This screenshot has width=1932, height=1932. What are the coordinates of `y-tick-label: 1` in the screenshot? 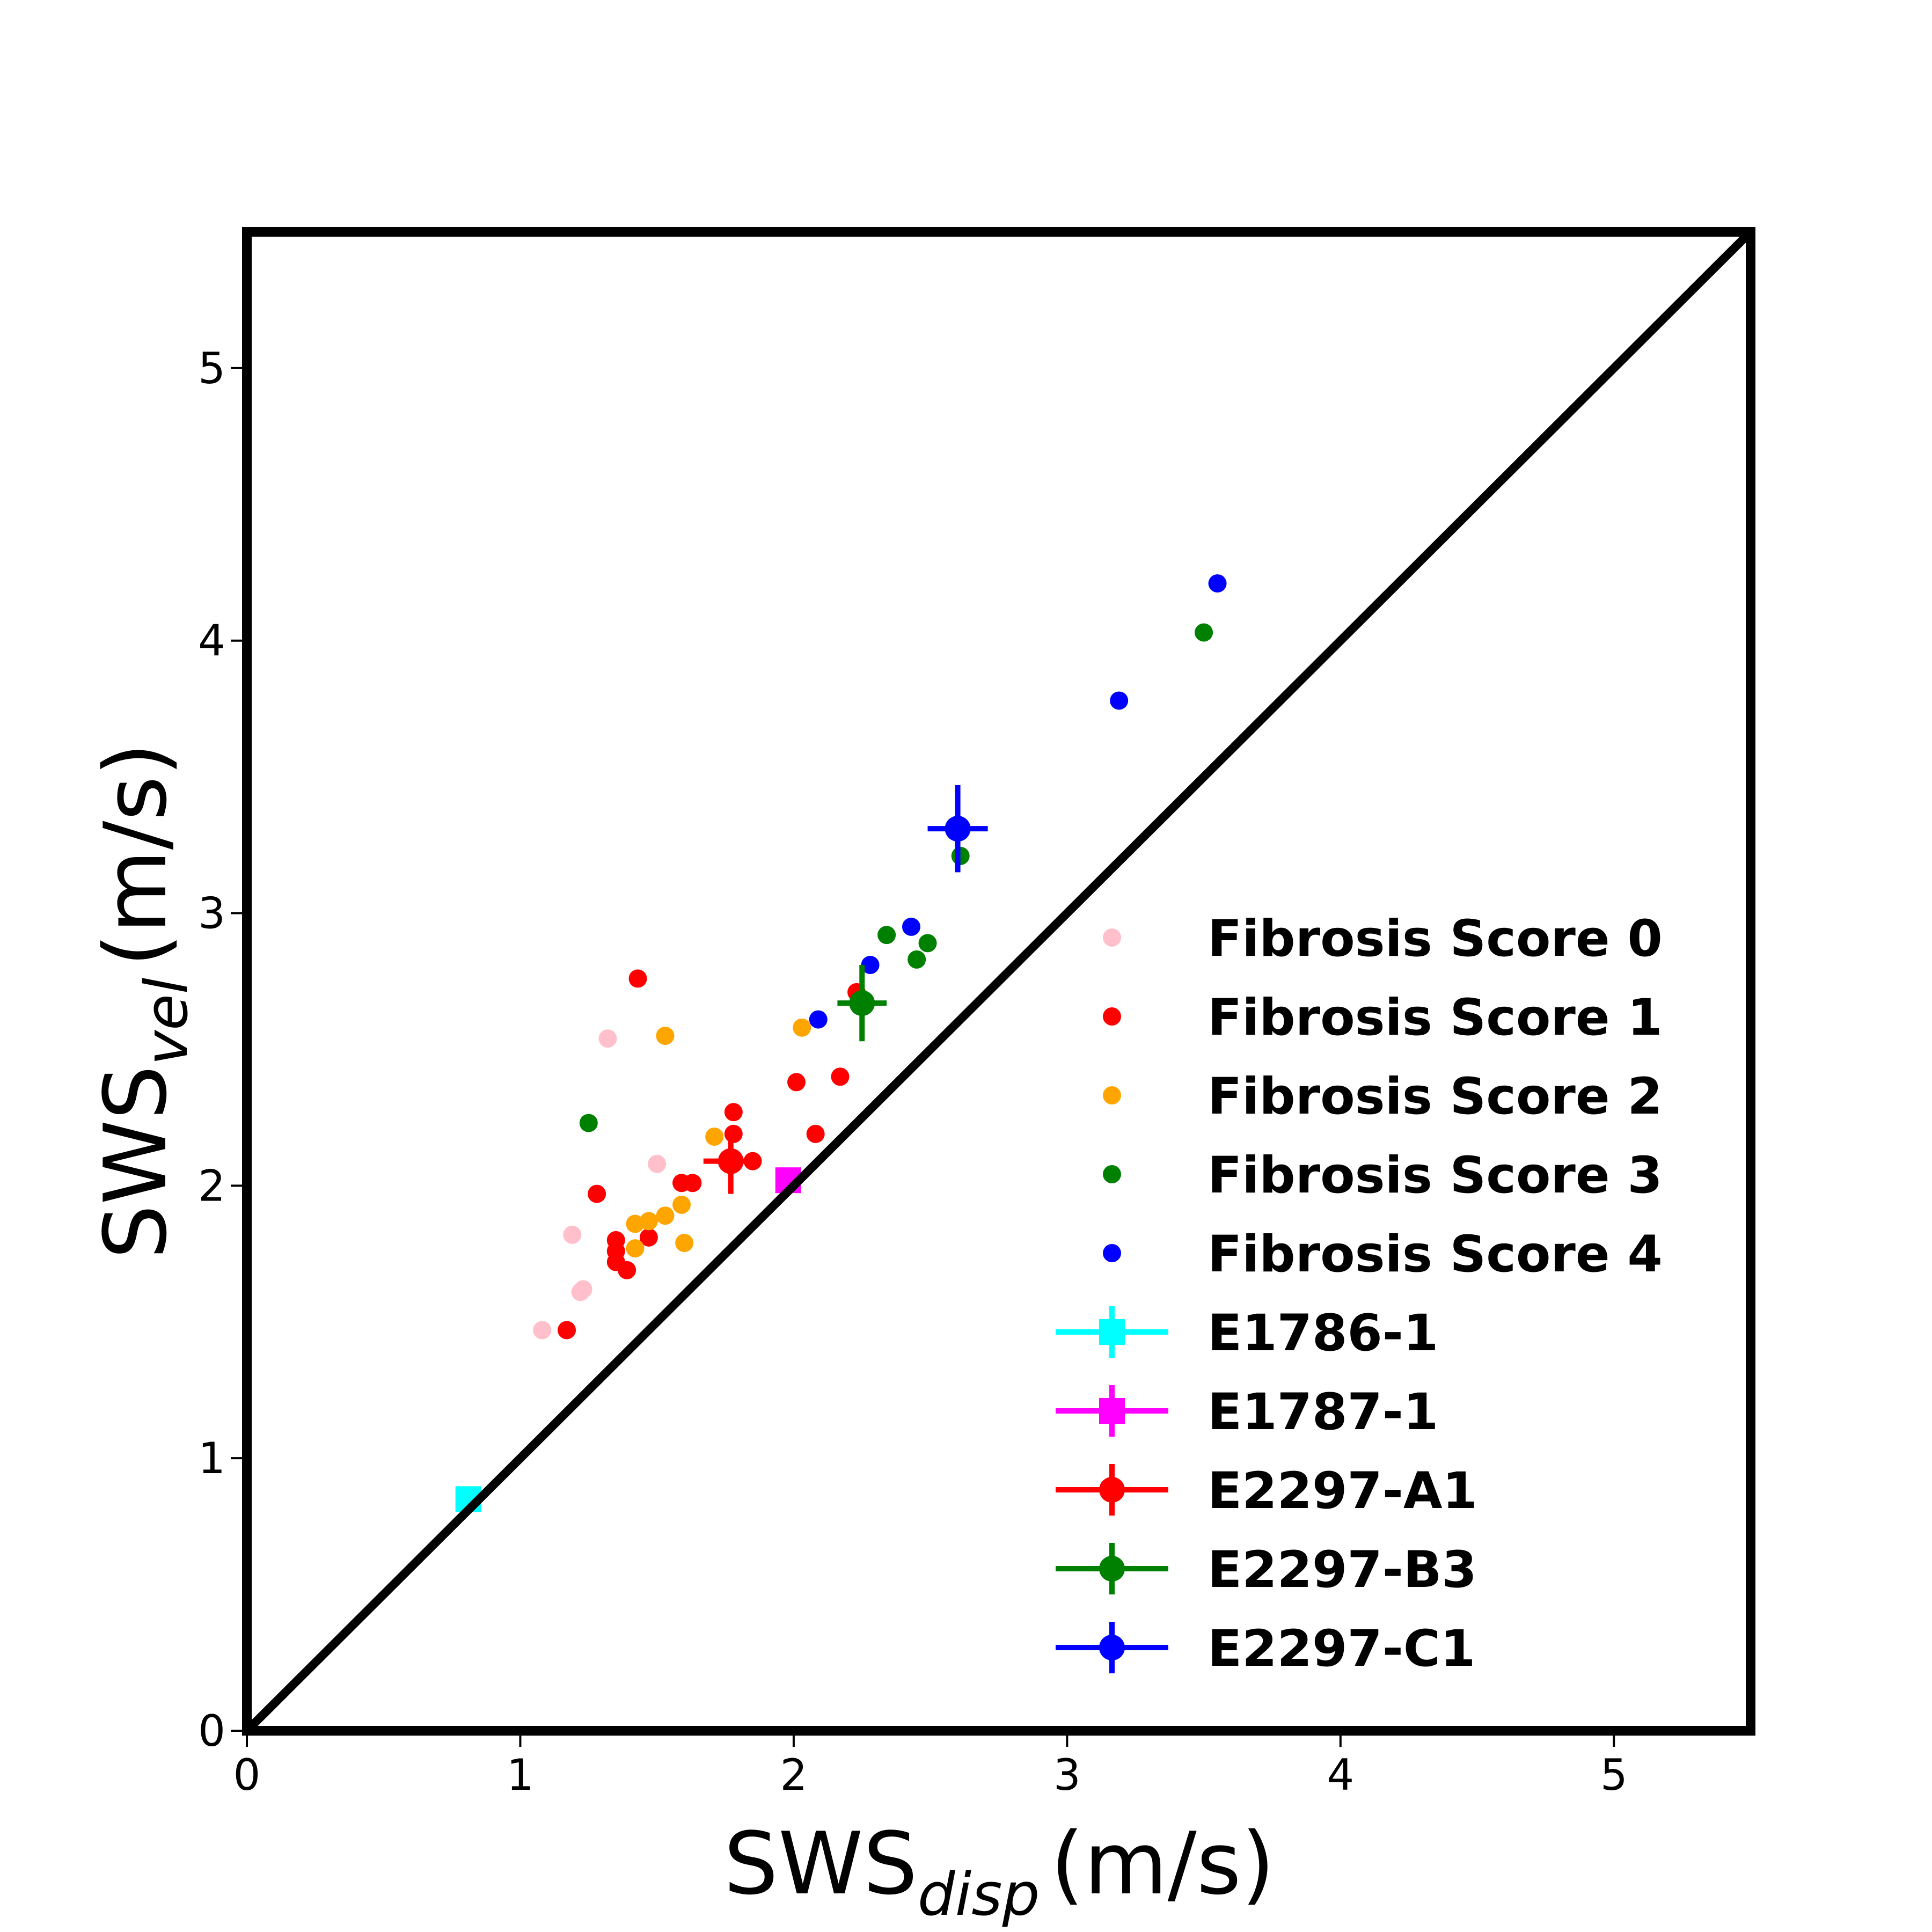 It's located at (211, 1458).